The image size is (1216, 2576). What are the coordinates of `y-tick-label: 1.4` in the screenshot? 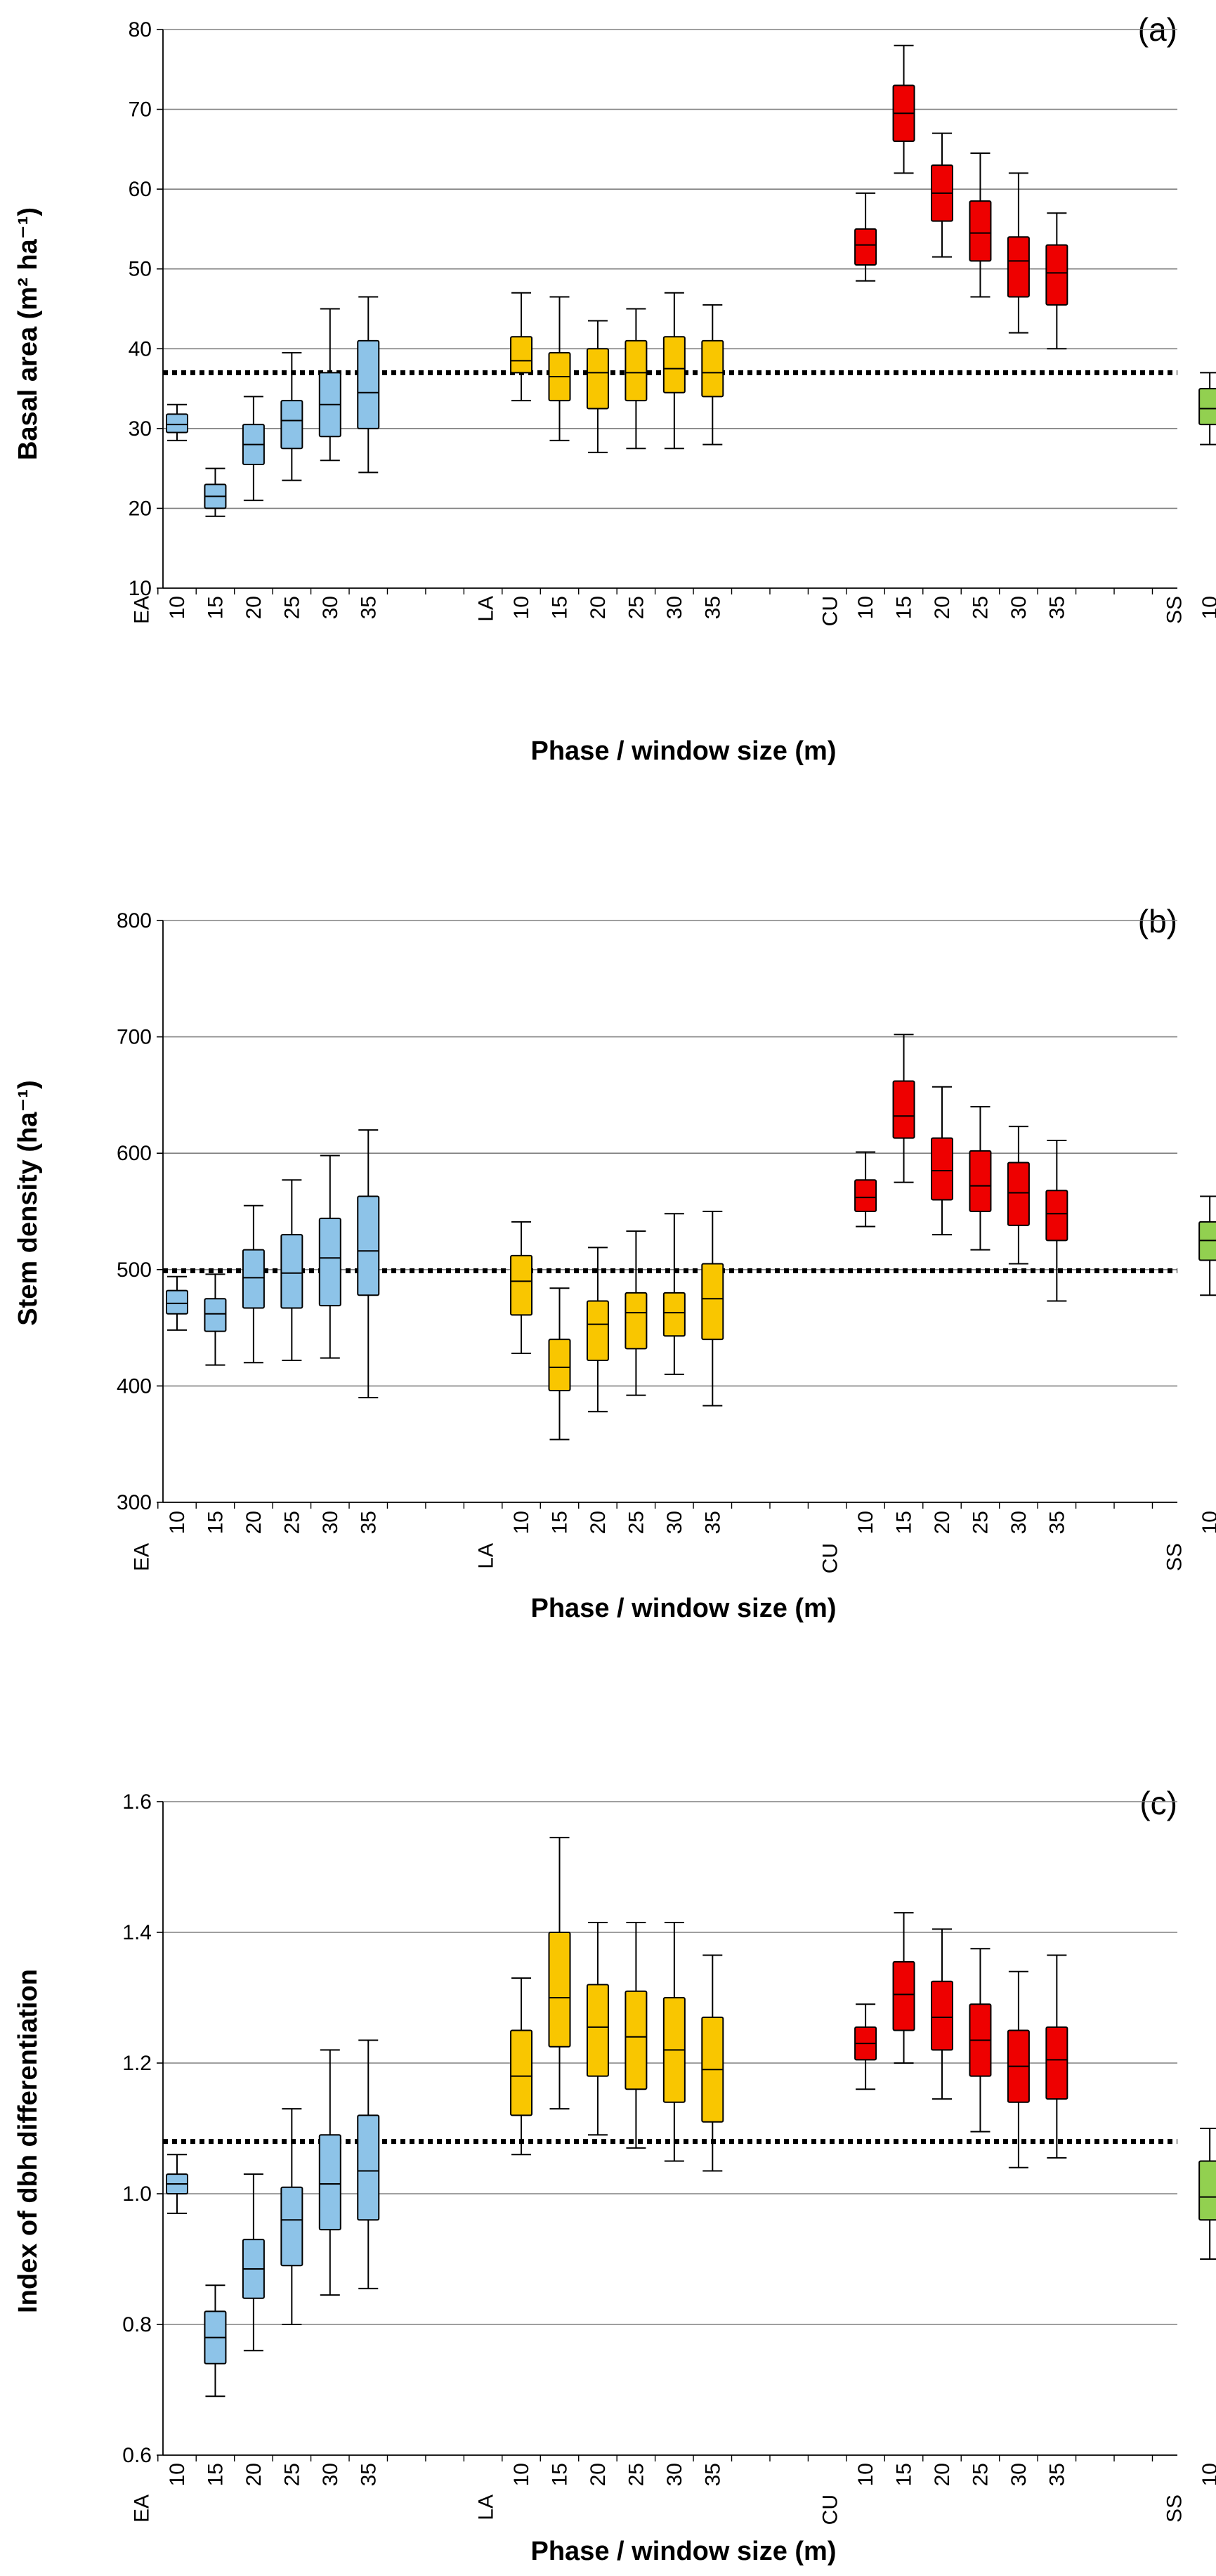 It's located at (137, 1932).